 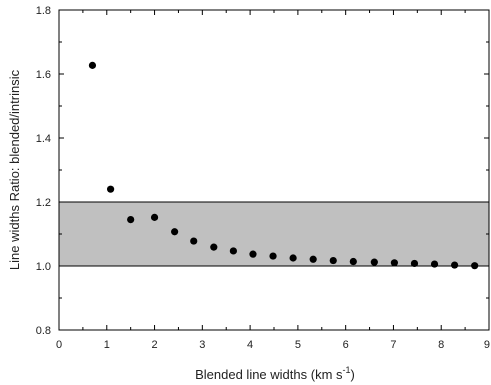 I want to click on y-tick-label: 1.2, so click(x=43, y=203).